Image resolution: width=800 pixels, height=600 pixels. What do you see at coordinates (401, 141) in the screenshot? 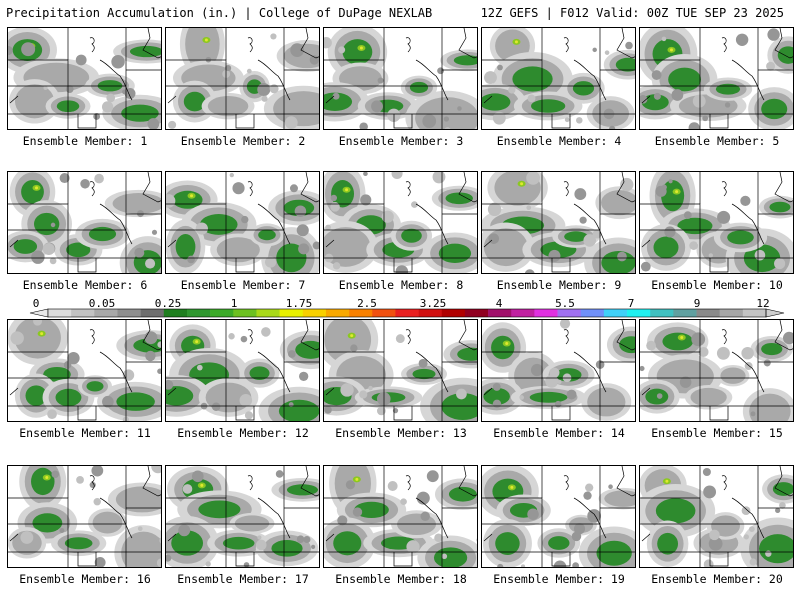
I see `member-label: Ensemble Member: 3` at bounding box center [401, 141].